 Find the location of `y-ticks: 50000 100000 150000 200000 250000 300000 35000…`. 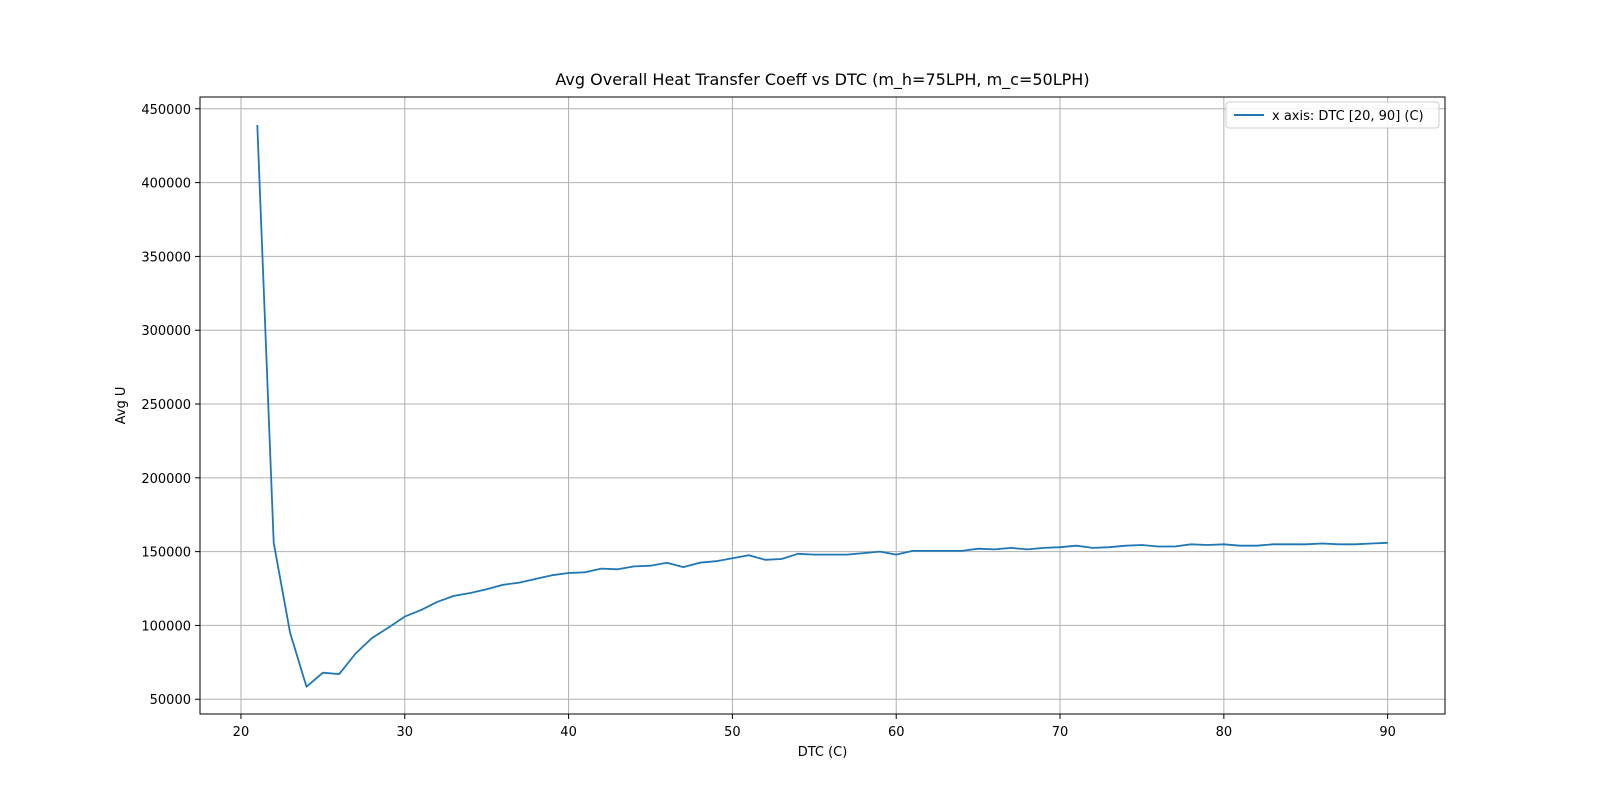

y-ticks: 50000 100000 150000 200000 250000 300000 35000… is located at coordinates (170, 405).